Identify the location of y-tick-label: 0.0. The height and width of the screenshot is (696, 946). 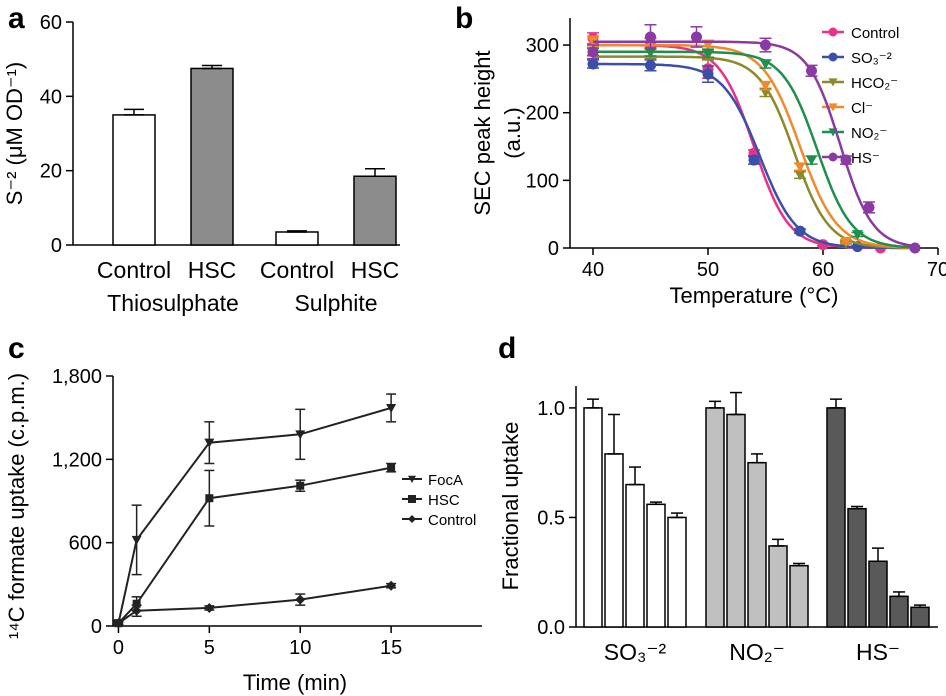
(551, 628).